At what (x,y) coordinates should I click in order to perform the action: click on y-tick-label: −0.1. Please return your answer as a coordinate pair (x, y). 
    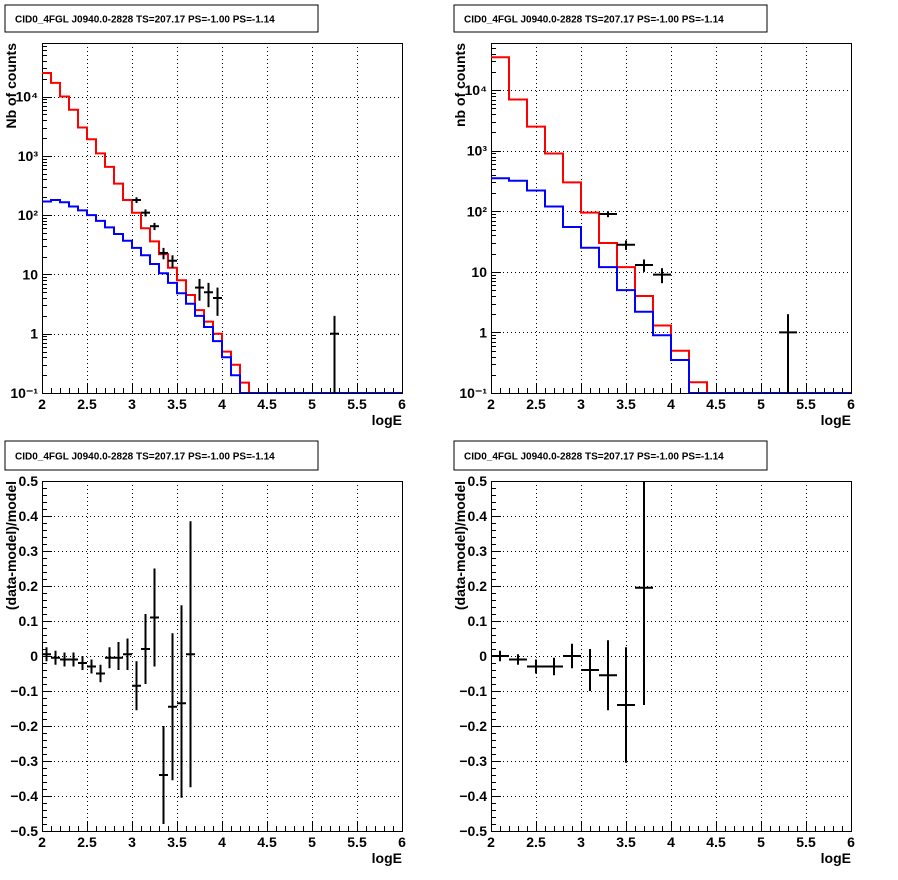
    Looking at the image, I should click on (473, 691).